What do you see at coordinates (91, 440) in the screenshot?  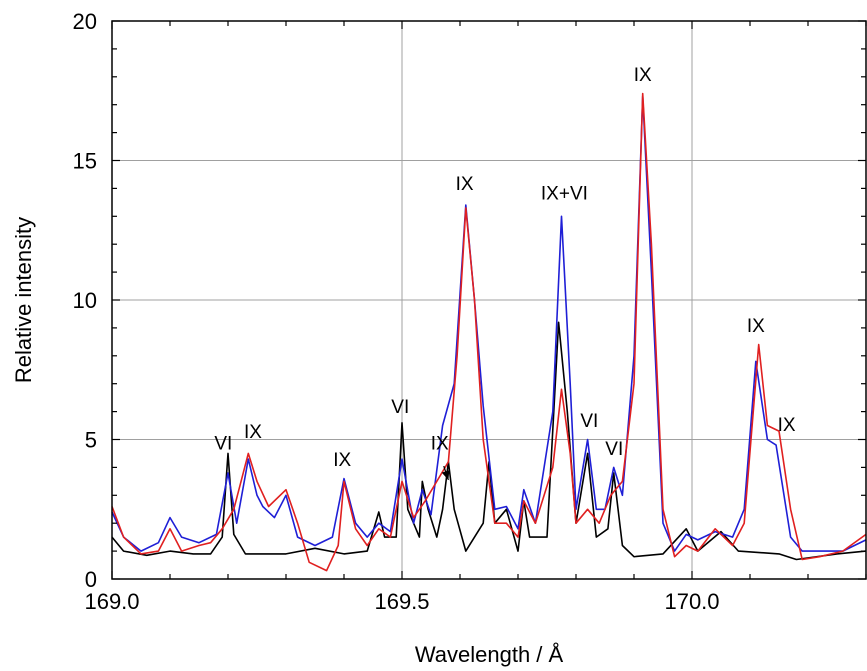 I see `y-tick-label-1: 5` at bounding box center [91, 440].